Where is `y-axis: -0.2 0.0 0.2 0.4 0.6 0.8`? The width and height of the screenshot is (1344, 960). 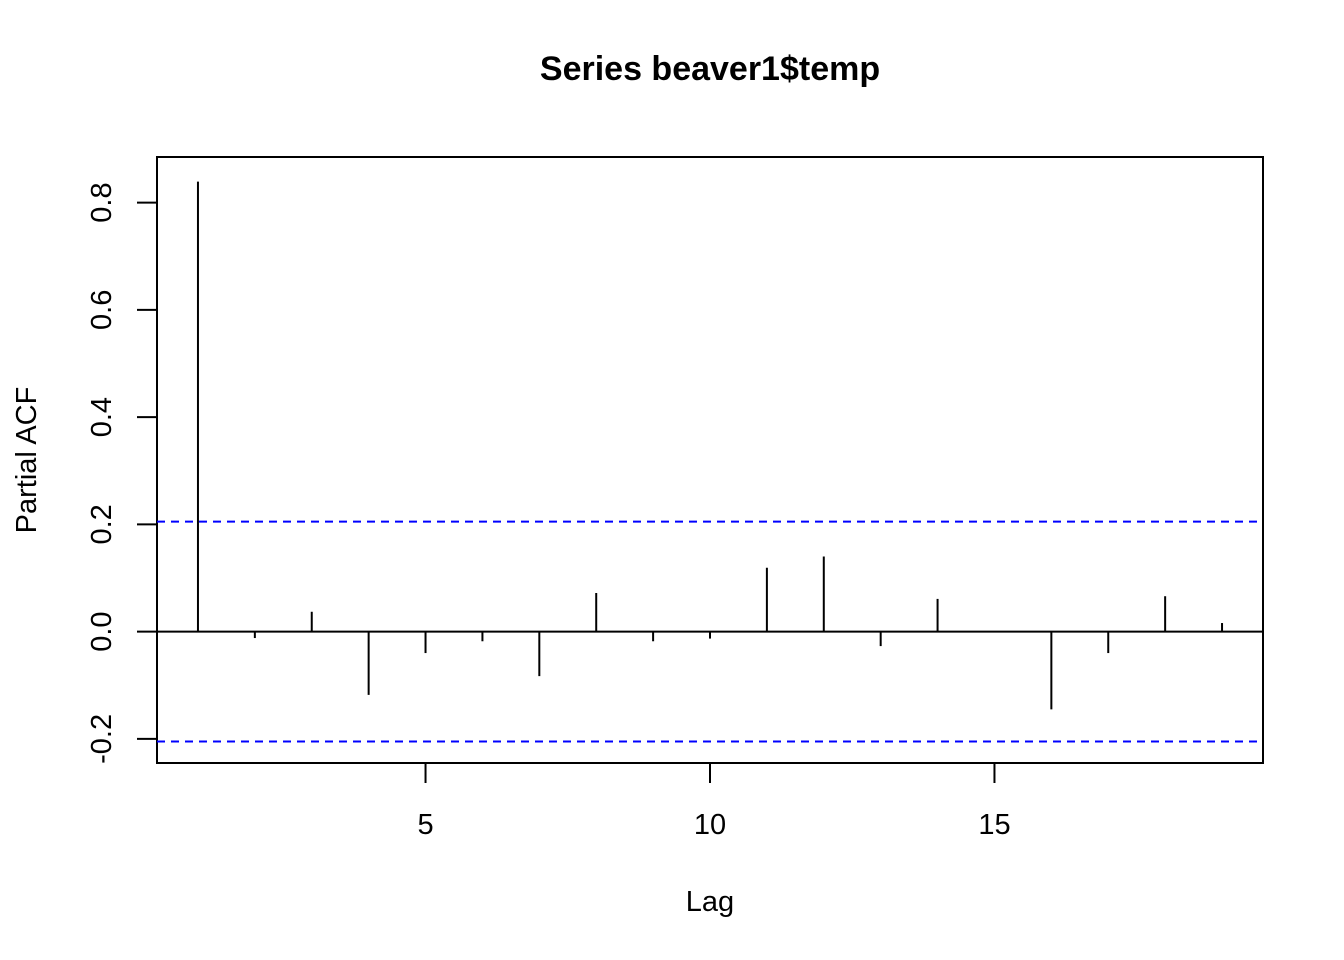 y-axis: -0.2 0.0 0.2 0.4 0.6 0.8 is located at coordinates (122, 473).